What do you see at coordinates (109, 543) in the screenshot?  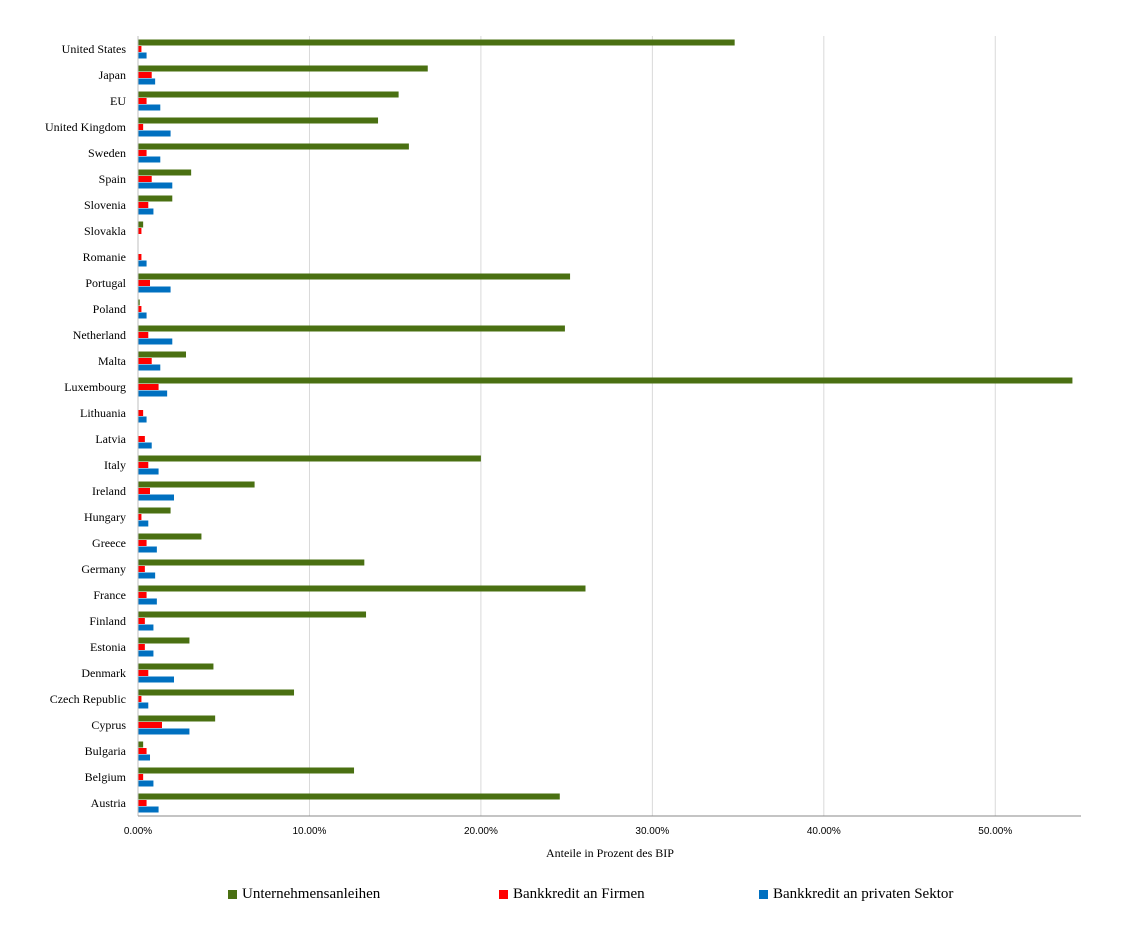 I see `category-label: Greece` at bounding box center [109, 543].